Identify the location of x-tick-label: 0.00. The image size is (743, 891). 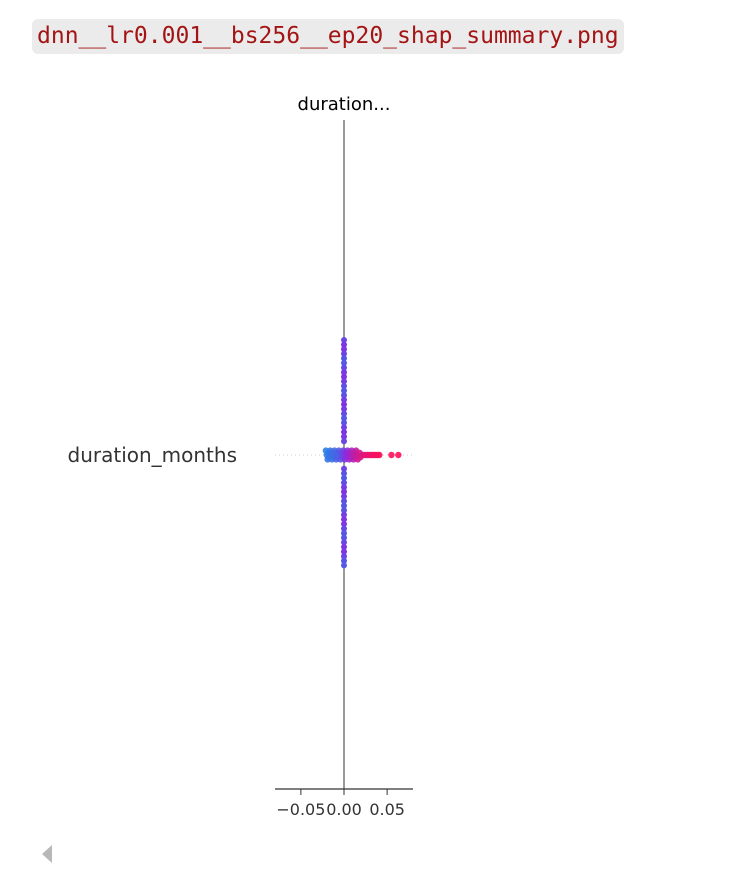
(344, 809).